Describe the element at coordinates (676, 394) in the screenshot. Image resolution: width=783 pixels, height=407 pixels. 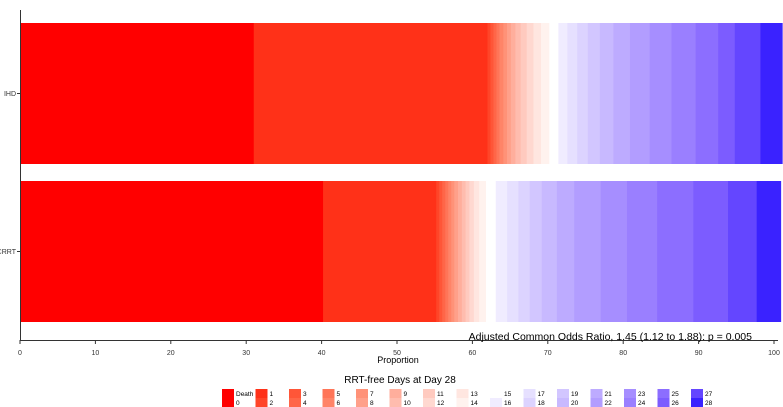
I see `legend-label-25: 25` at that location.